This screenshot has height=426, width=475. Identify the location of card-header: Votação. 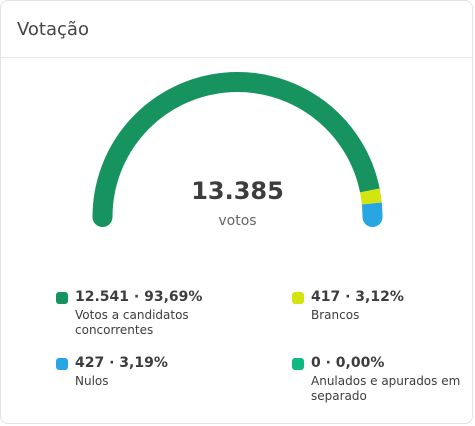
(236, 29).